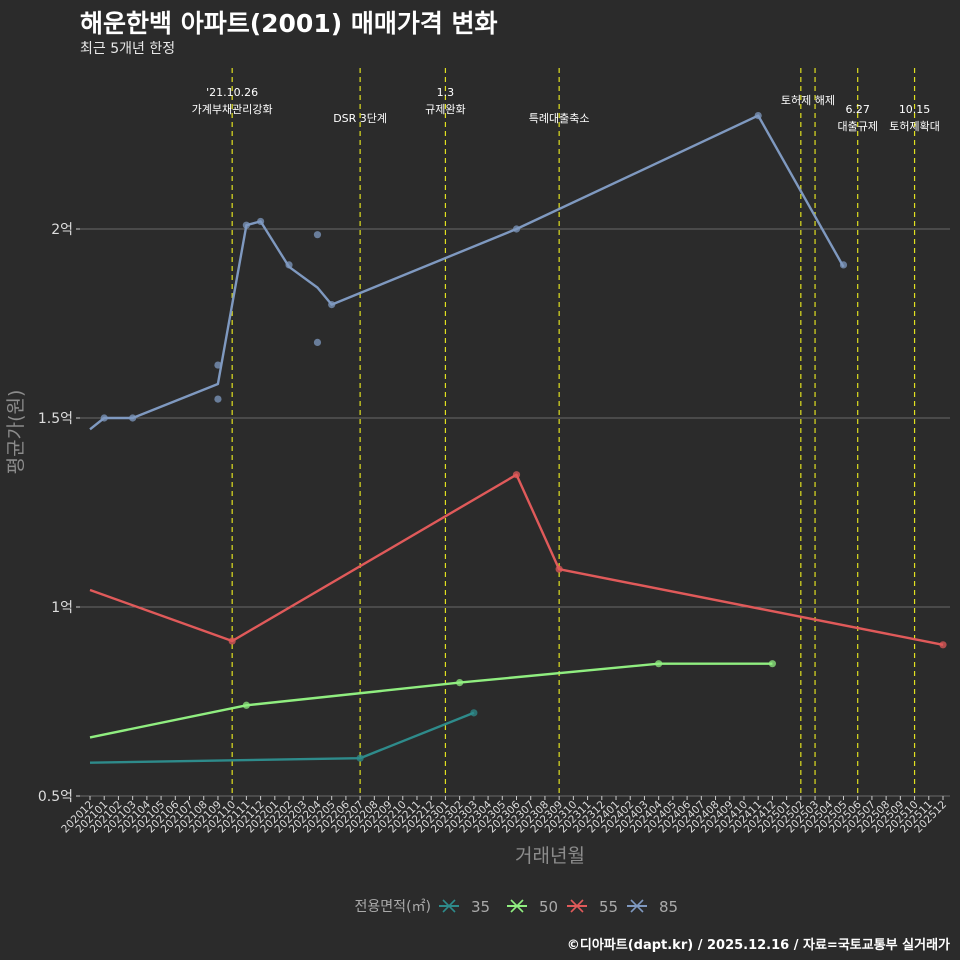 This screenshot has width=960, height=960. I want to click on event-label: 10.15, so click(915, 109).